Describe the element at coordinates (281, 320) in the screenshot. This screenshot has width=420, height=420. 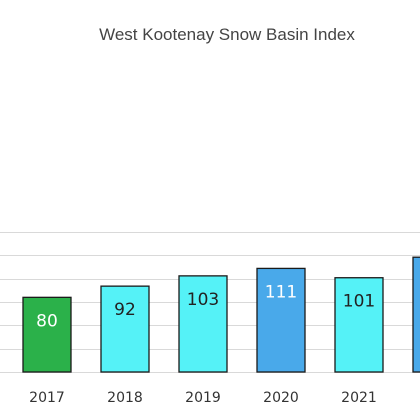
I see `bar-2020` at that location.